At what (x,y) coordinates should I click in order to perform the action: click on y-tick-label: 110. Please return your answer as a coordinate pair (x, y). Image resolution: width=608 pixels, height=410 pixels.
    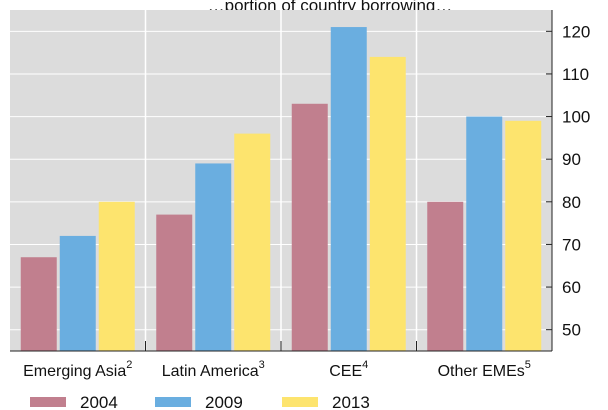
    Looking at the image, I should click on (575, 74).